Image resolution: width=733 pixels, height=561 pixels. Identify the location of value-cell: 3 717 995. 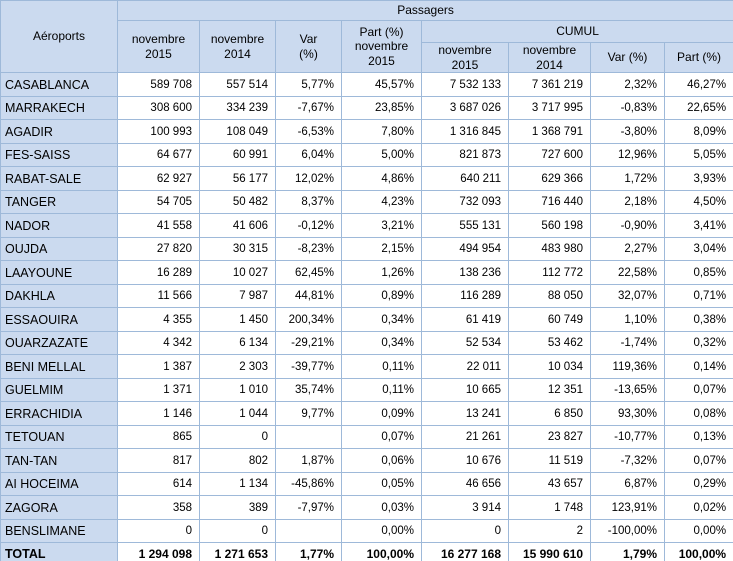
(549, 108).